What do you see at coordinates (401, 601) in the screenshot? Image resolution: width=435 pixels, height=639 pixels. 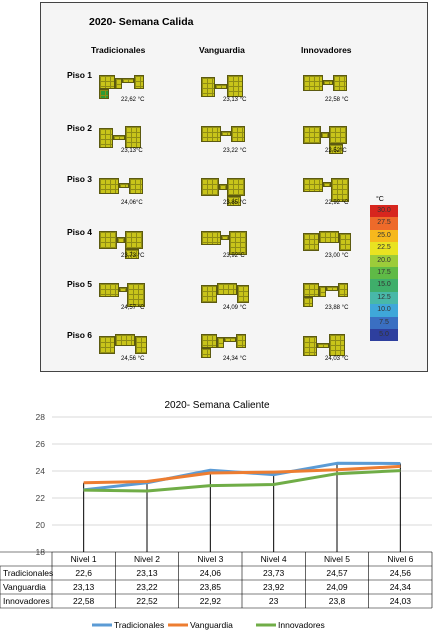 I see `data-label: 24,03` at bounding box center [401, 601].